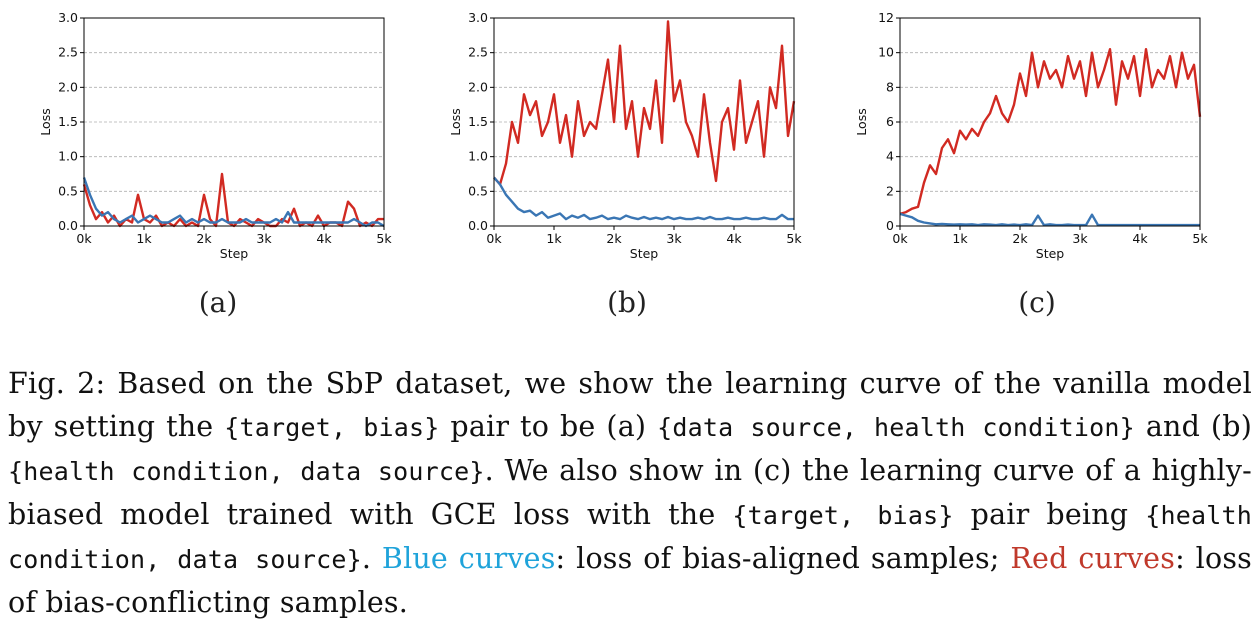 This screenshot has width=1260, height=624. What do you see at coordinates (218, 302) in the screenshot?
I see `panel-label-a: (a)` at bounding box center [218, 302].